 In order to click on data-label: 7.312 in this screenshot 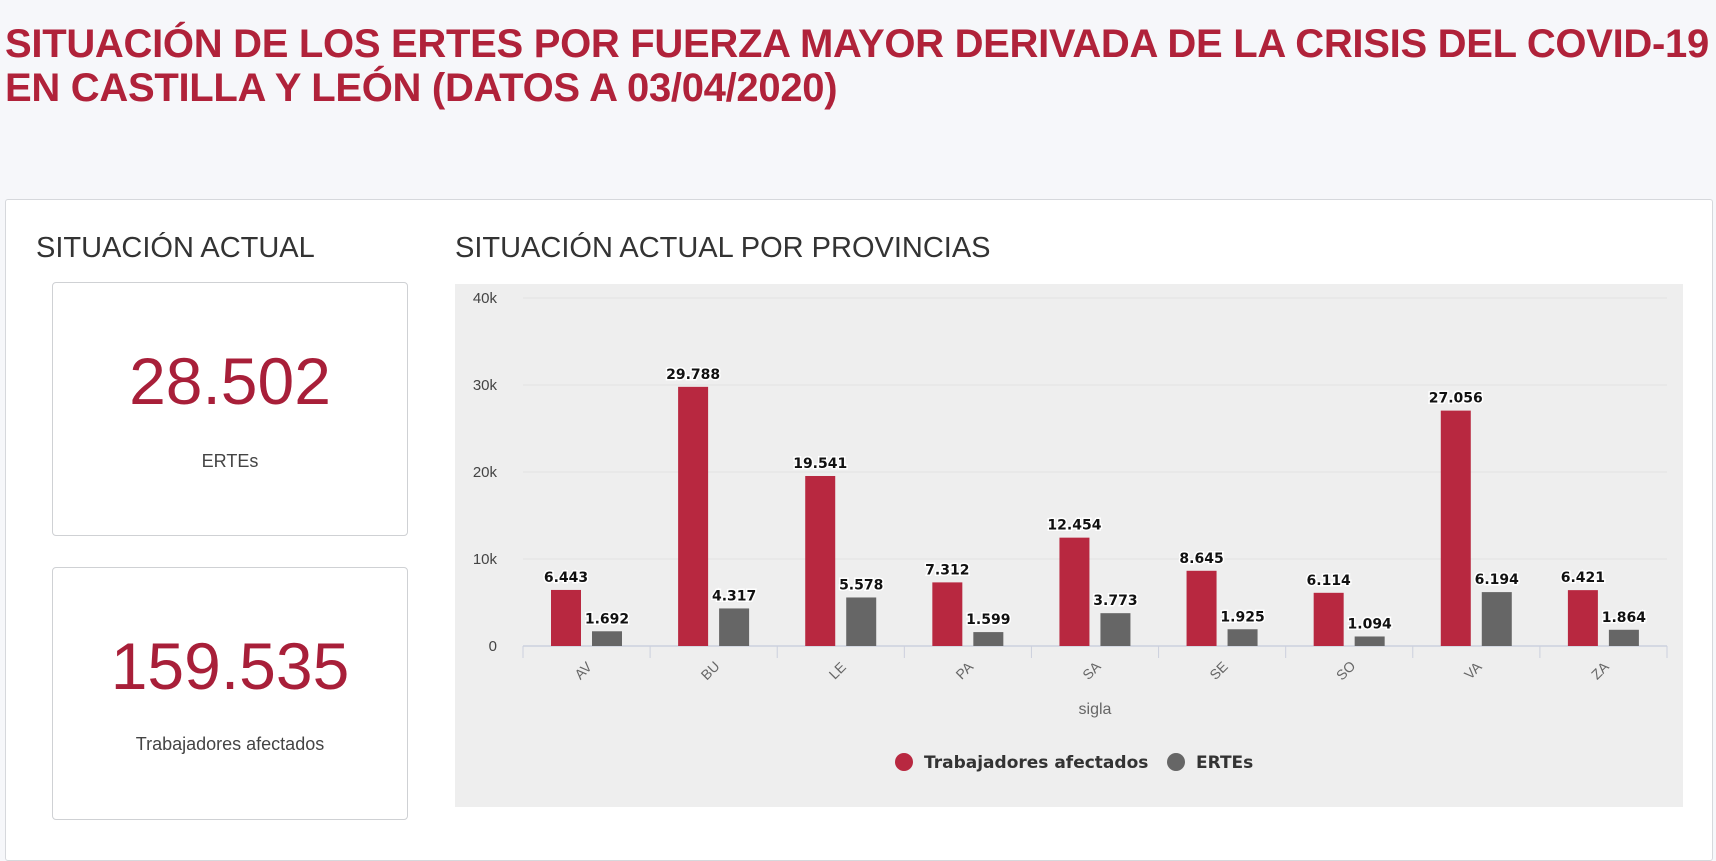, I will do `click(947, 570)`.